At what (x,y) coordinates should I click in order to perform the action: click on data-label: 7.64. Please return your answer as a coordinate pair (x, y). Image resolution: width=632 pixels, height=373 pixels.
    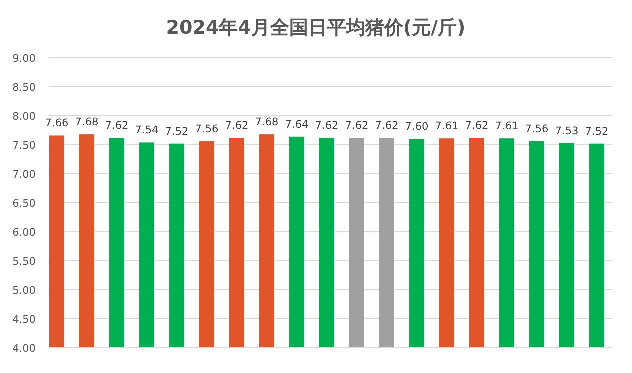
    Looking at the image, I should click on (297, 124).